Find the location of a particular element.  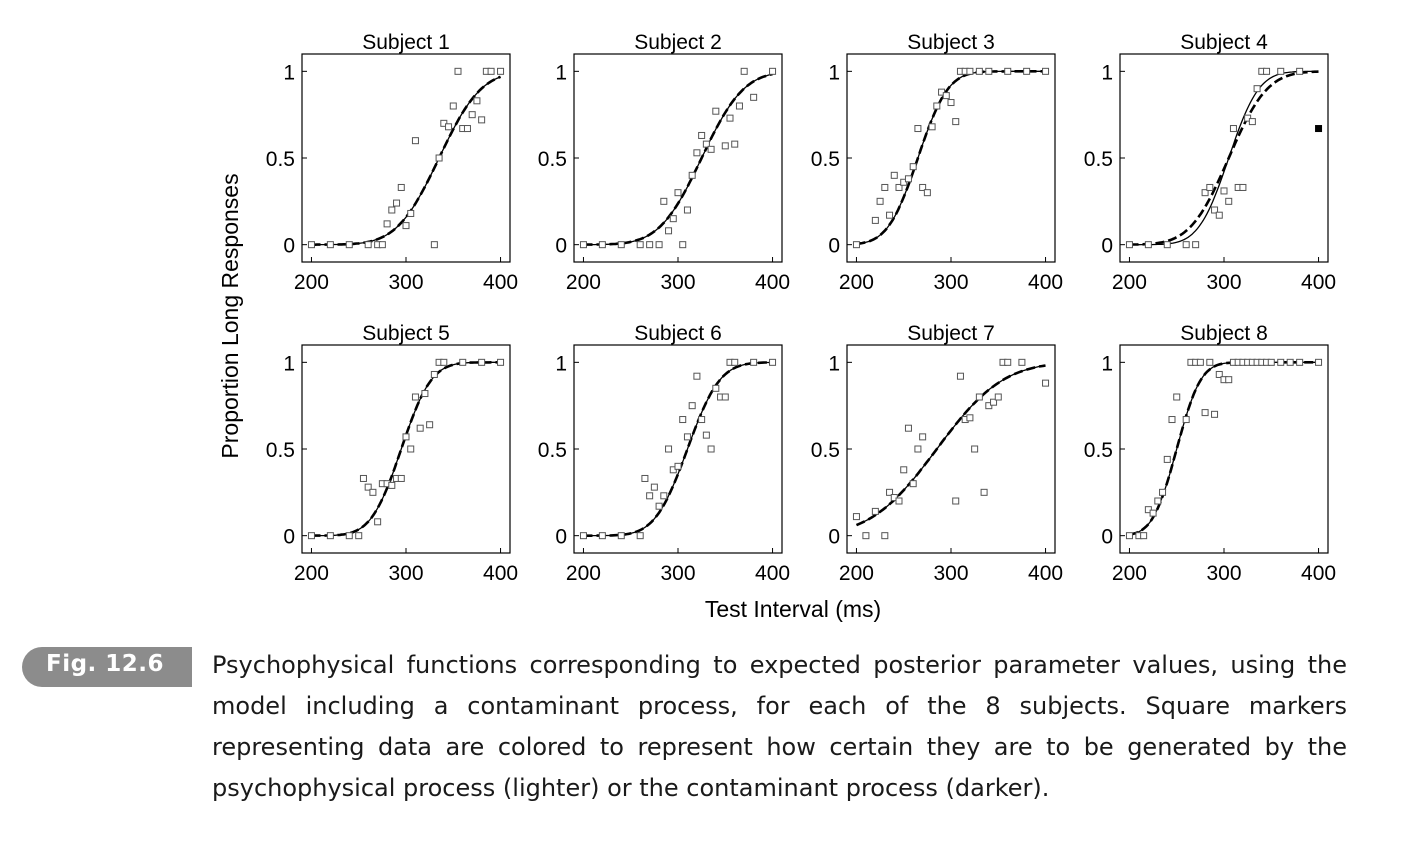

fit-curve-dashed is located at coordinates (678, 448).